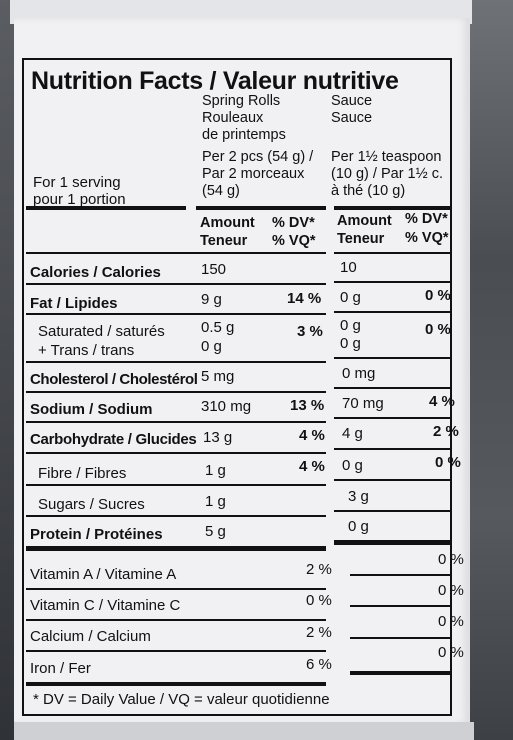  What do you see at coordinates (214, 269) in the screenshot?
I see `calories-sr: 150` at bounding box center [214, 269].